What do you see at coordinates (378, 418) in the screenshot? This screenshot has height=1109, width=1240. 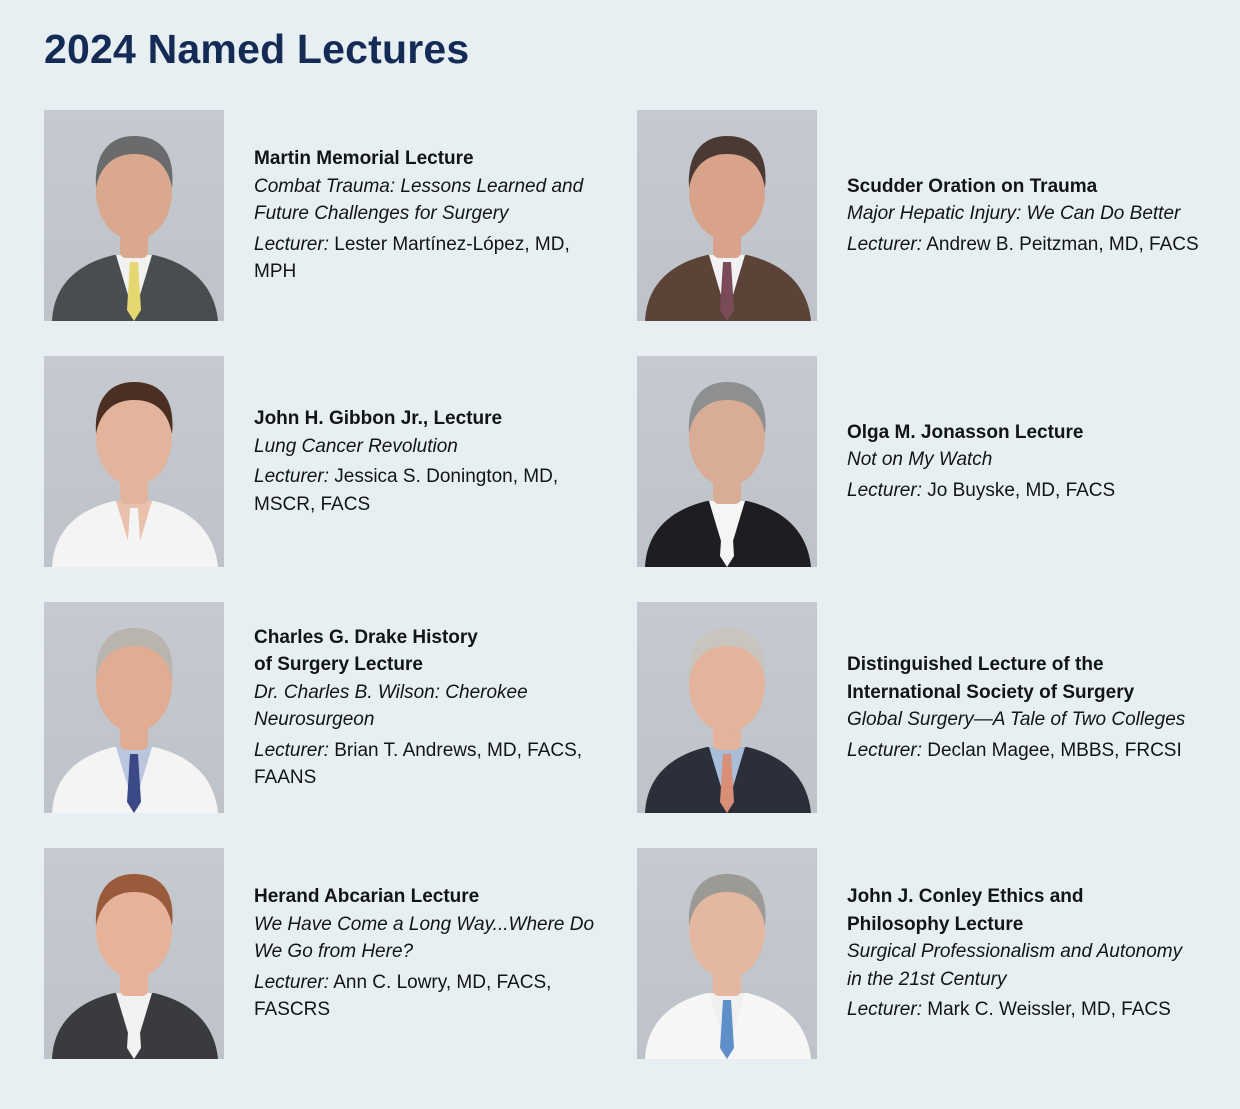 I see `lecture-name: John H. Gibbon Jr., Lecture` at bounding box center [378, 418].